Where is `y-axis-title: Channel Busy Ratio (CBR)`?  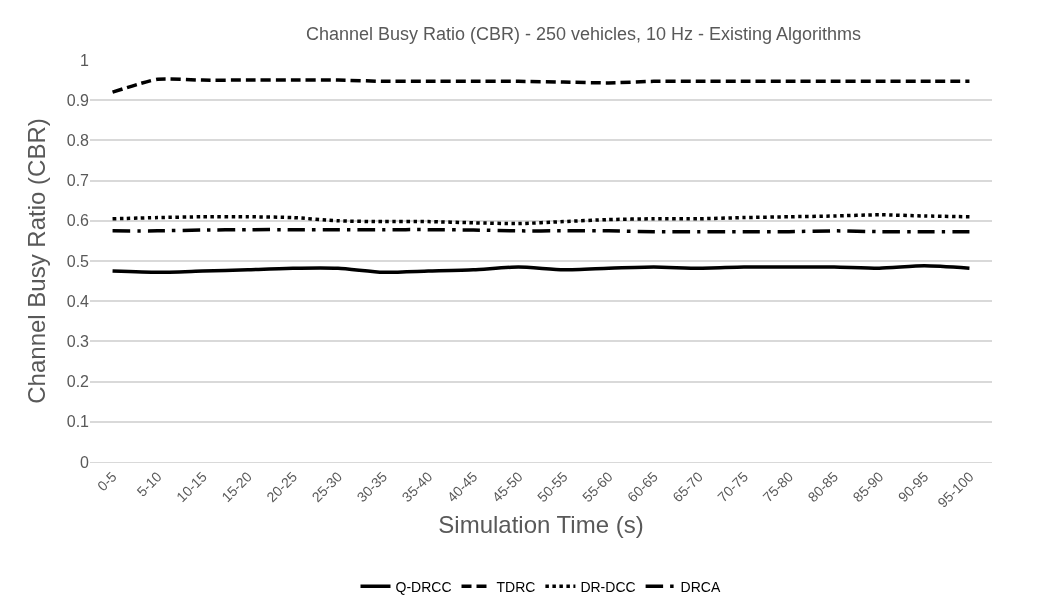
y-axis-title: Channel Busy Ratio (CBR) is located at coordinates (36, 261).